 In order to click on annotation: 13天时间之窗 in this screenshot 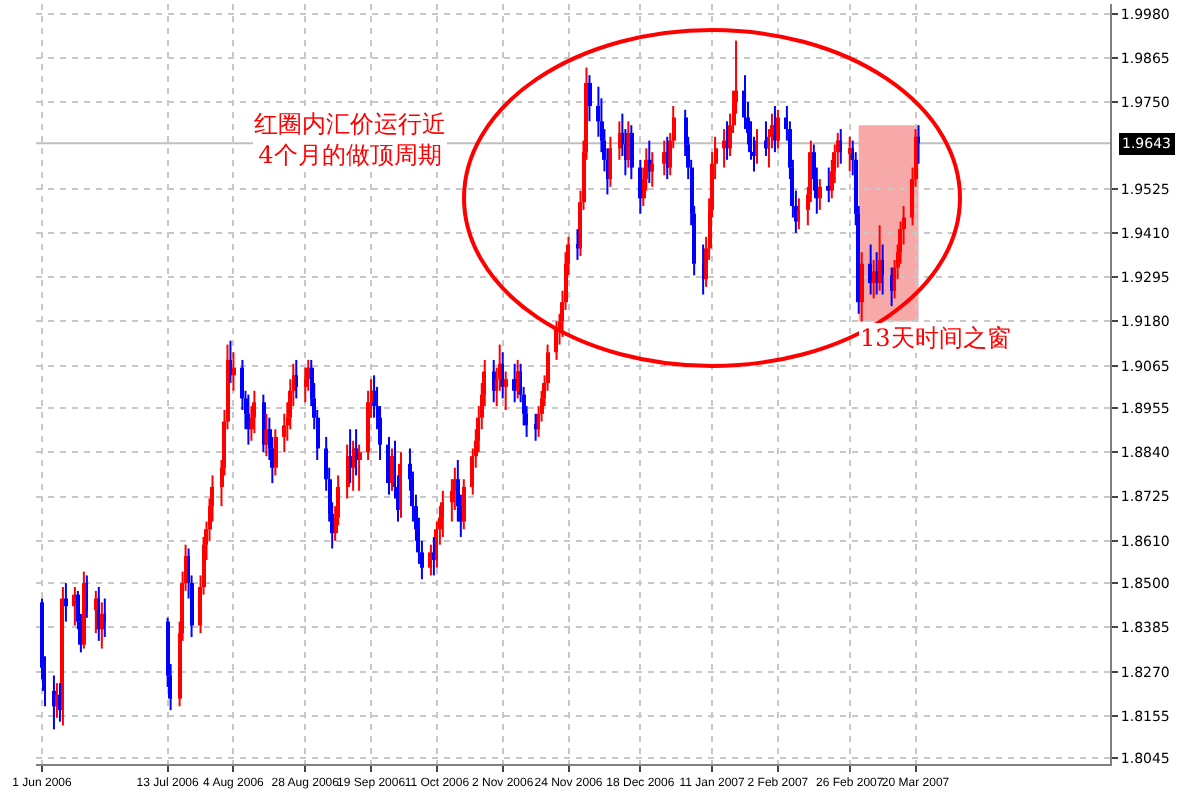, I will do `click(935, 338)`.